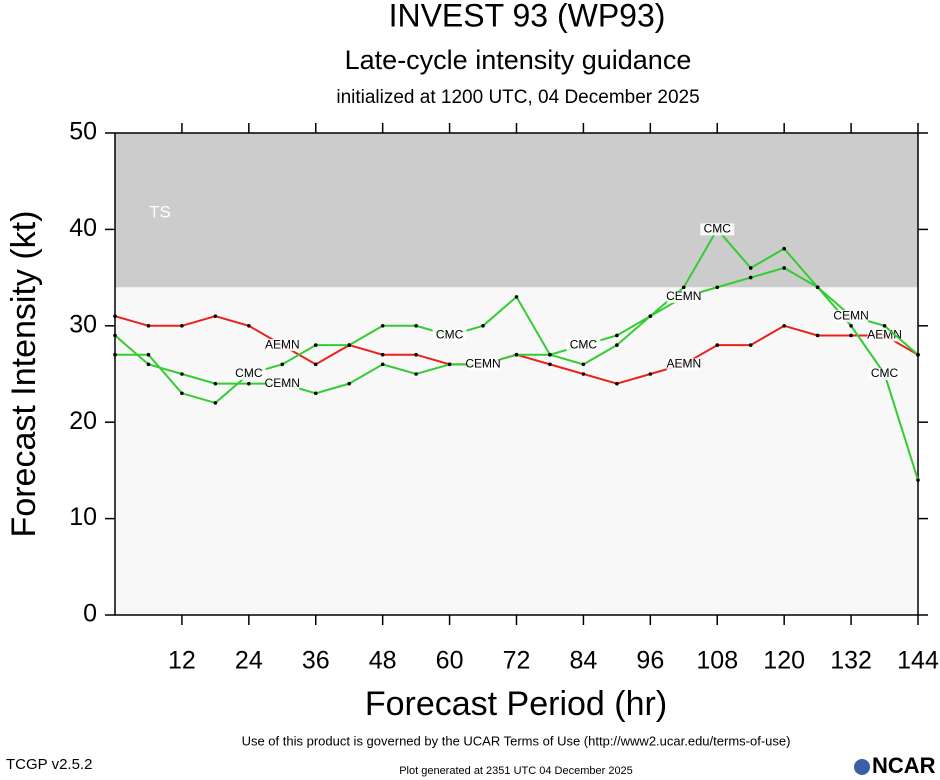 This screenshot has height=780, width=940. What do you see at coordinates (517, 661) in the screenshot?
I see `x-tick-label: 72` at bounding box center [517, 661].